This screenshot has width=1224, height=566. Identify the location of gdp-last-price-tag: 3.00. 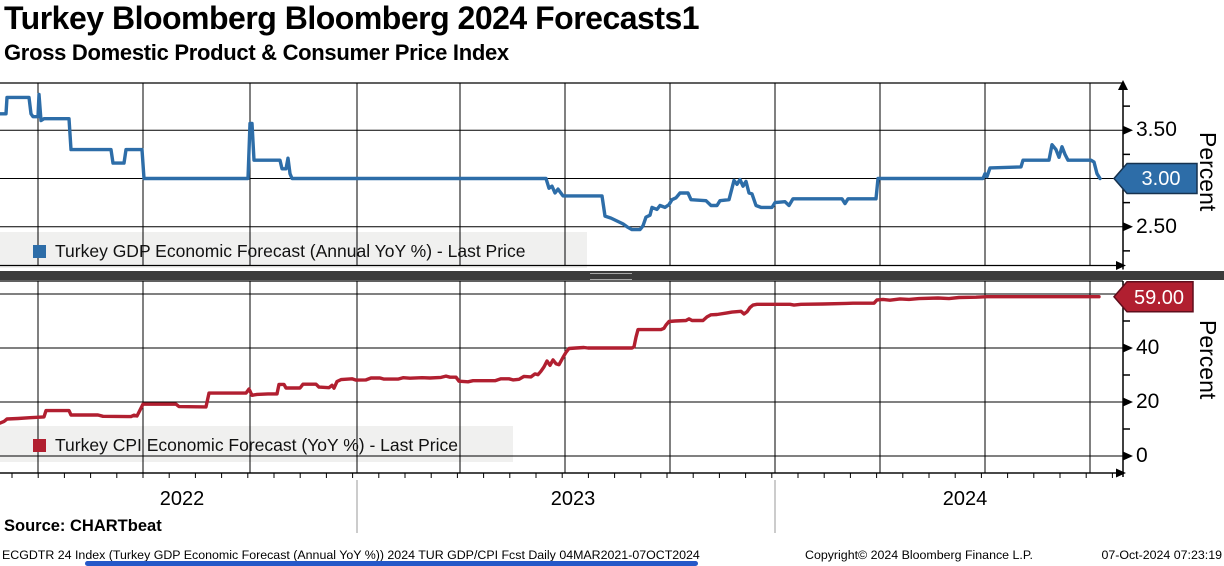
(1161, 179).